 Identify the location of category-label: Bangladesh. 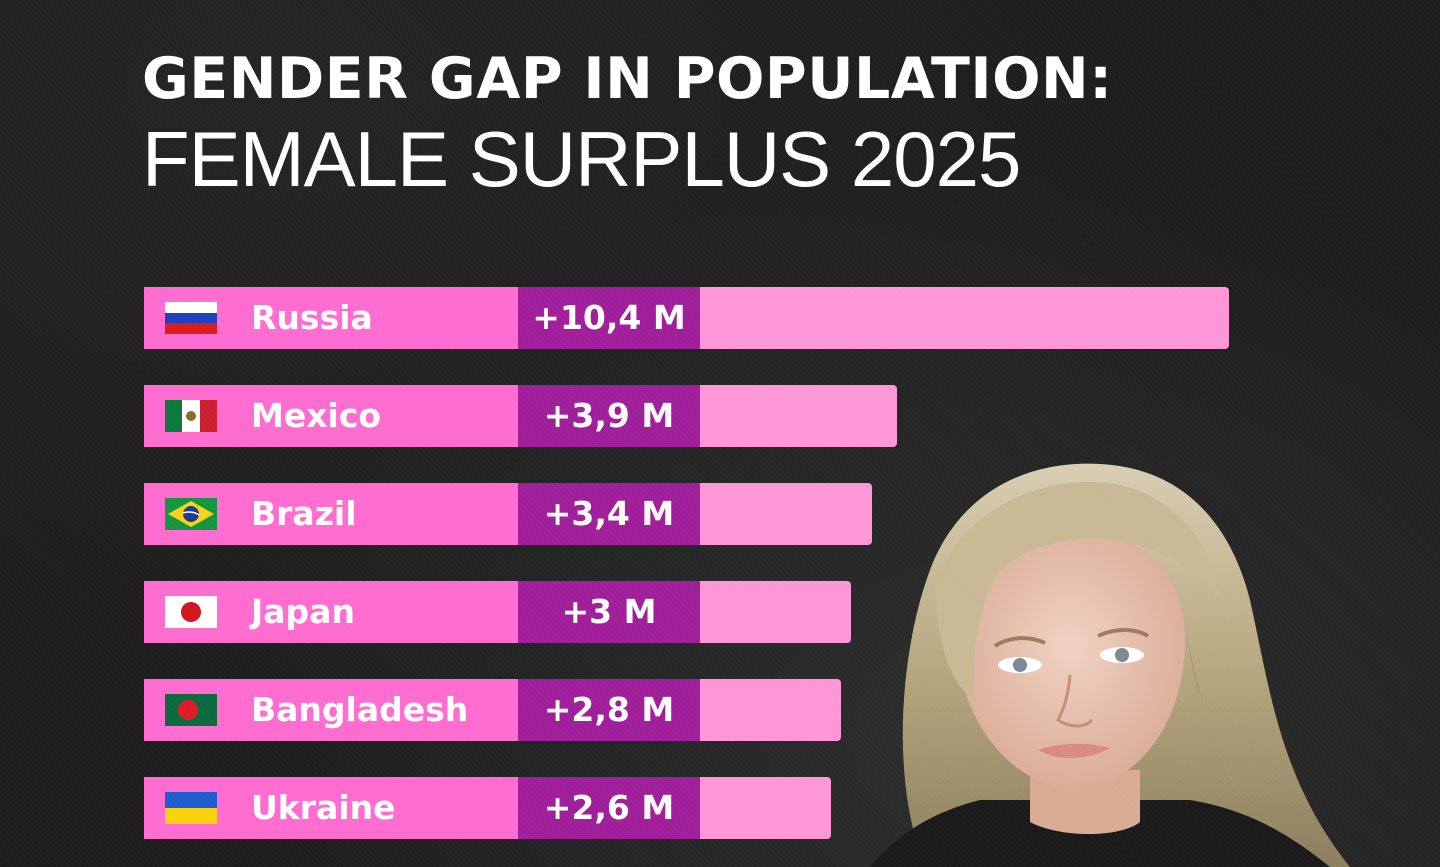
(360, 709).